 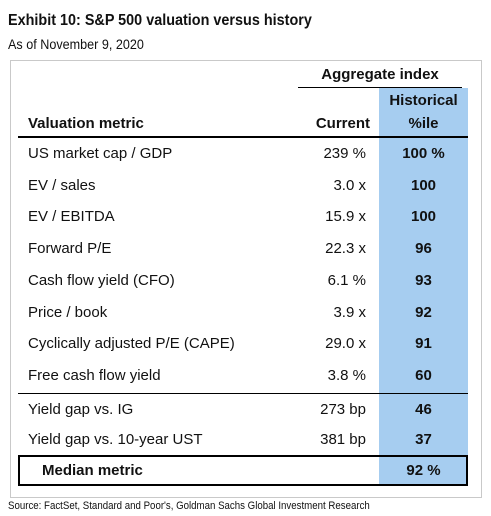 What do you see at coordinates (101, 280) in the screenshot?
I see `metric-cell: Cash flow yield (CFO)` at bounding box center [101, 280].